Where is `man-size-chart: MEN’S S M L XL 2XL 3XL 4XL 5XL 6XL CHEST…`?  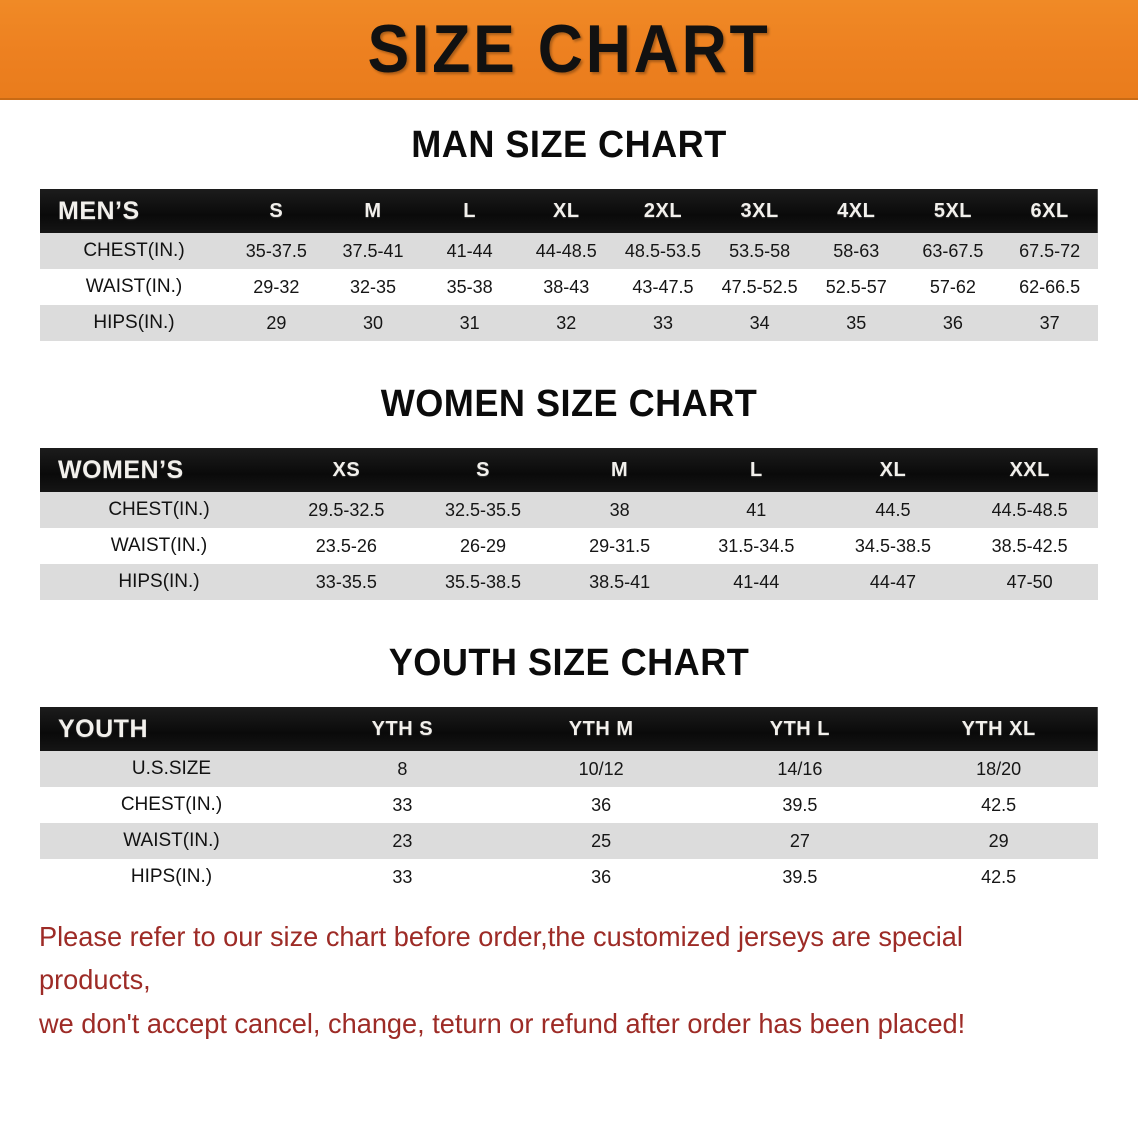
man-size-chart: MEN’S S M L XL 2XL 3XL 4XL 5XL 6XL CHEST… is located at coordinates (569, 265).